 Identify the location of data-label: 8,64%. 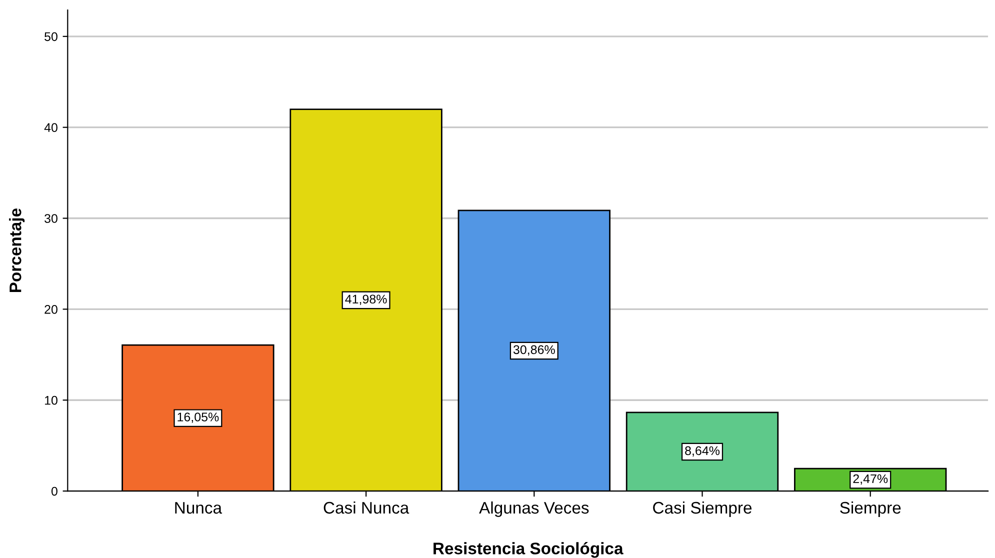
(702, 451).